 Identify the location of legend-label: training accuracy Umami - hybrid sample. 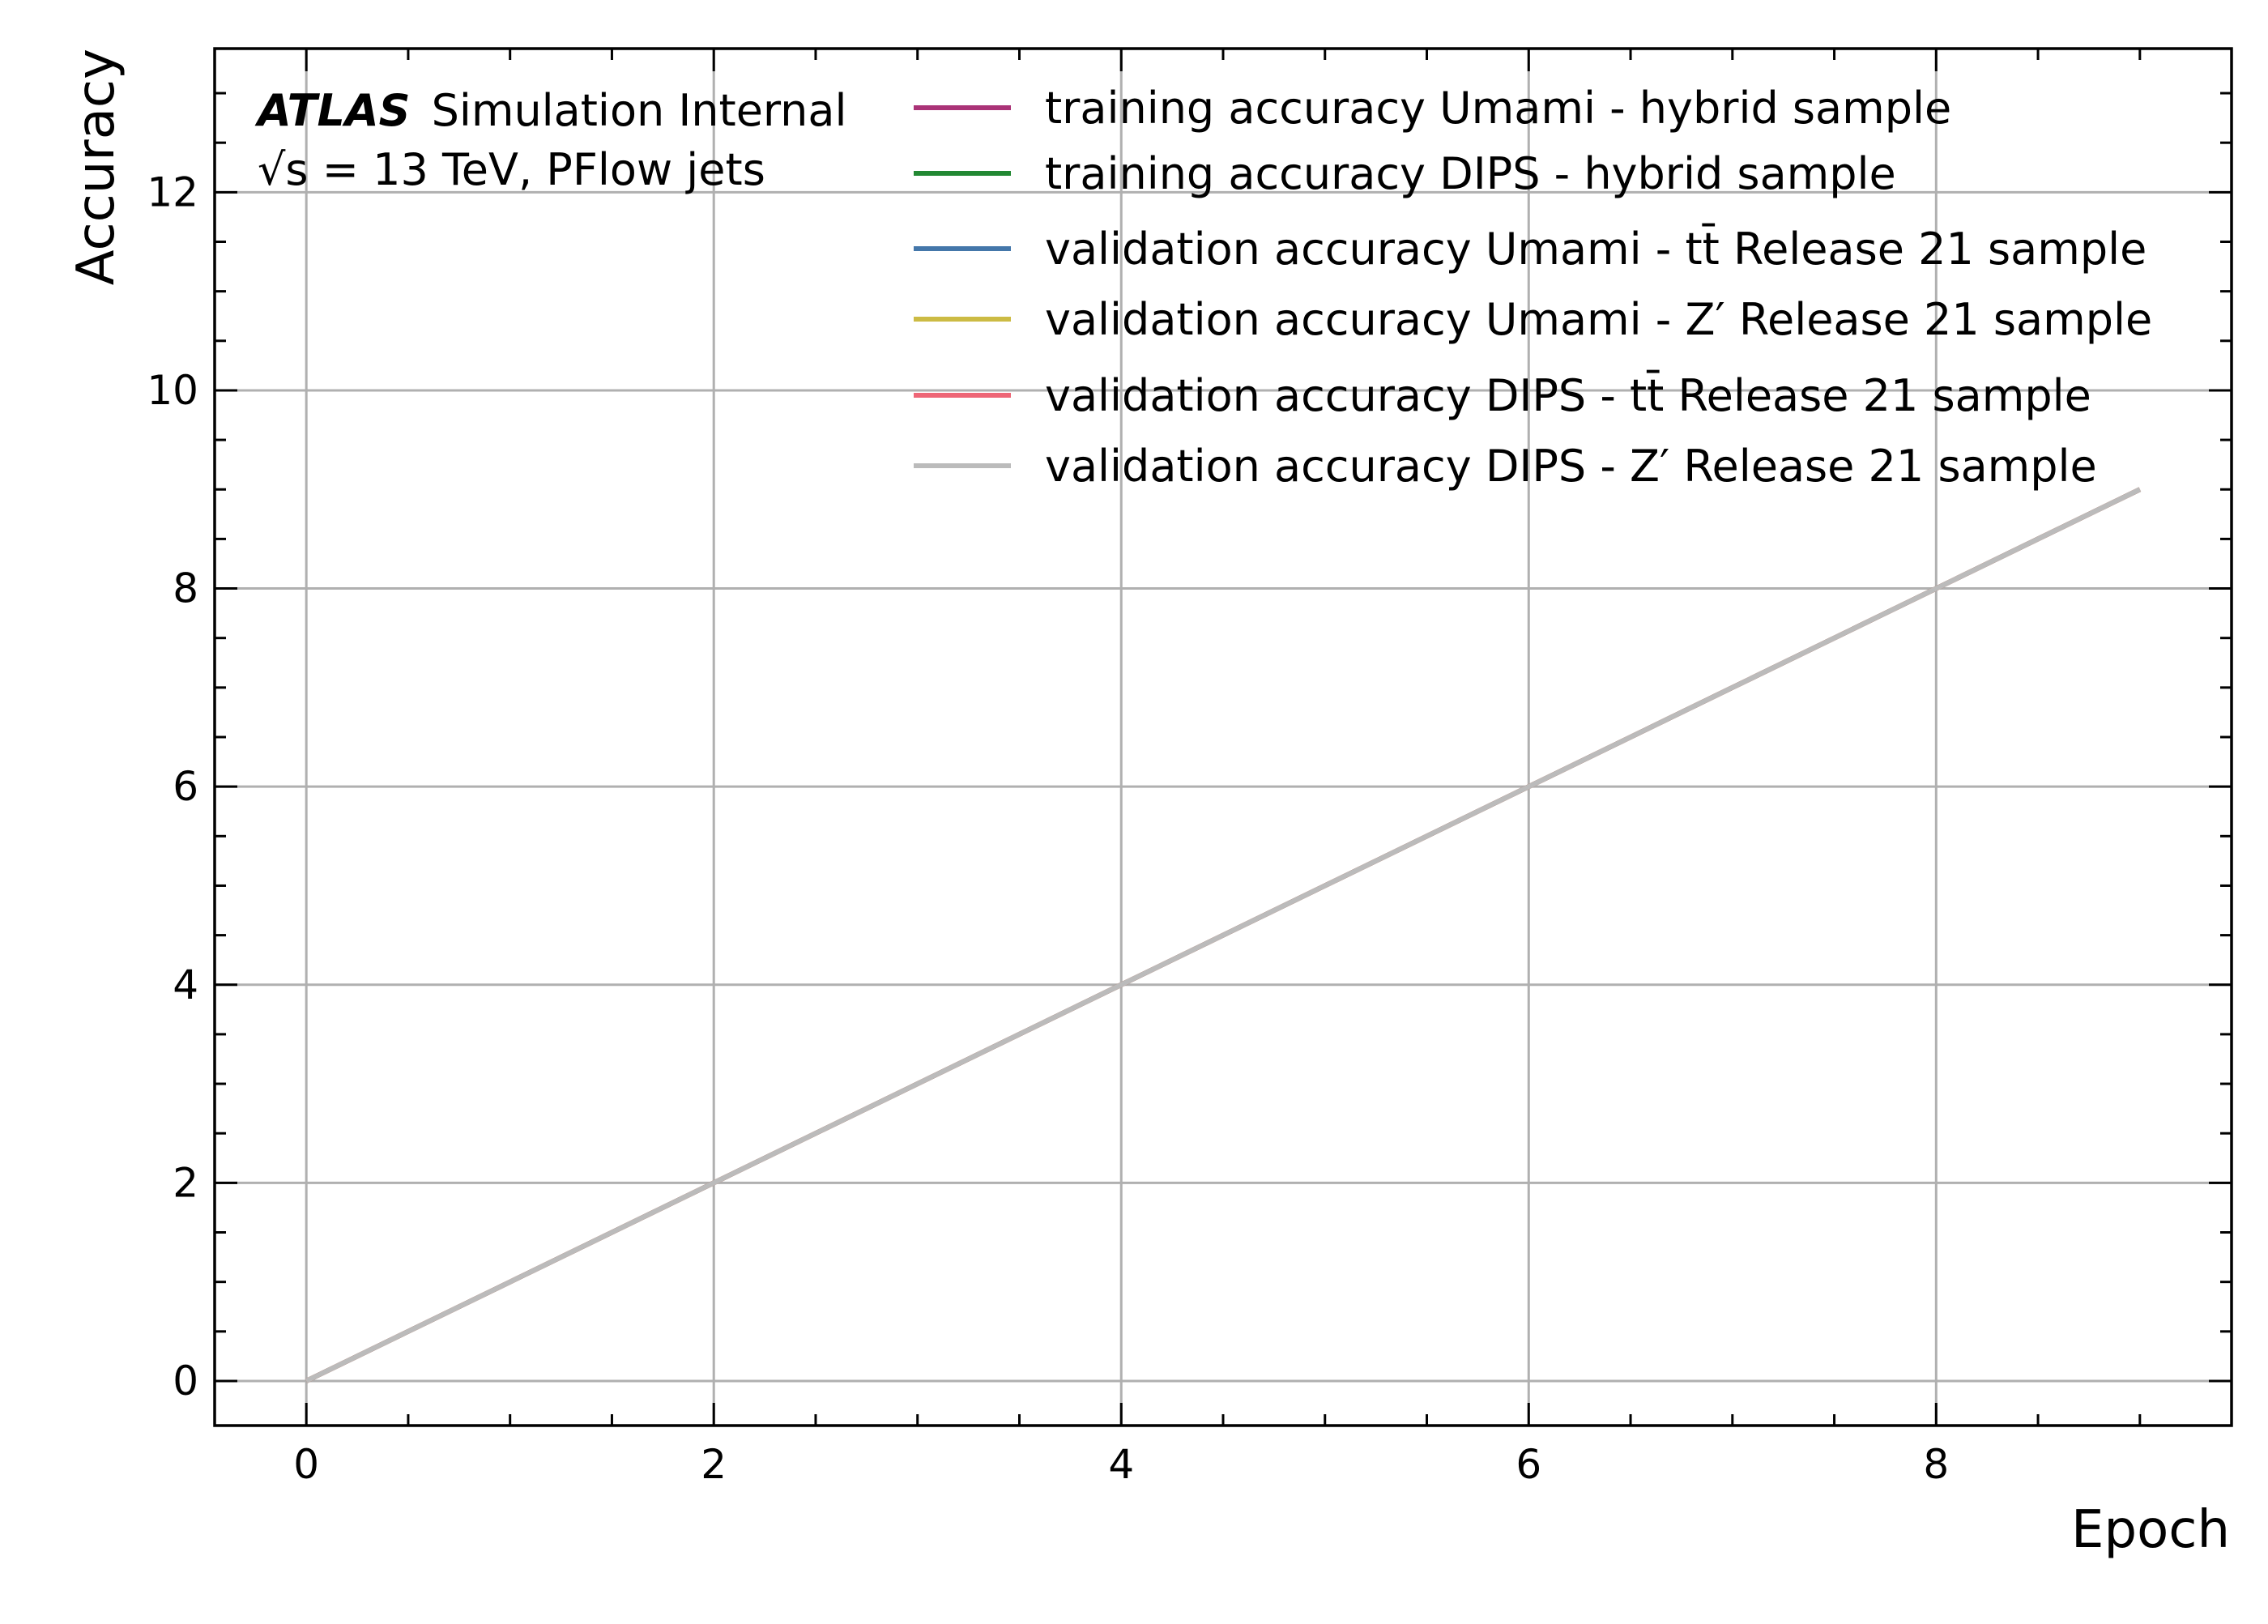
(1498, 108).